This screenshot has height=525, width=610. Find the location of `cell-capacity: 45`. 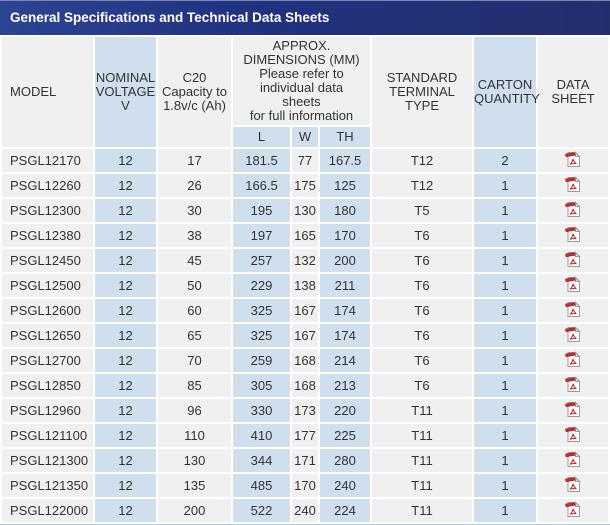

cell-capacity: 45 is located at coordinates (194, 260).